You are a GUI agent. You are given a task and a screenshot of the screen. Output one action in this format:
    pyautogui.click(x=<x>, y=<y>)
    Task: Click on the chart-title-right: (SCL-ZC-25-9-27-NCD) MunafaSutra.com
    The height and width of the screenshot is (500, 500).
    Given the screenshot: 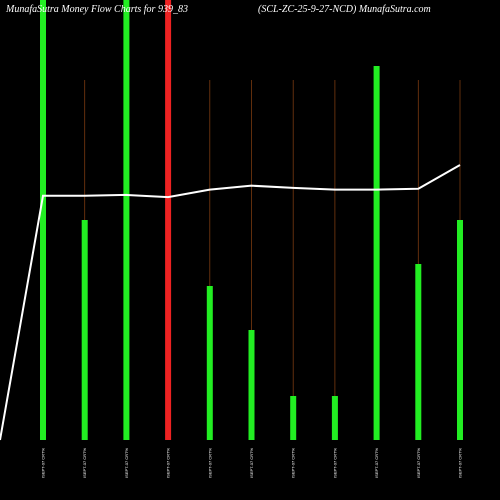 What is the action you would take?
    pyautogui.click(x=344, y=9)
    